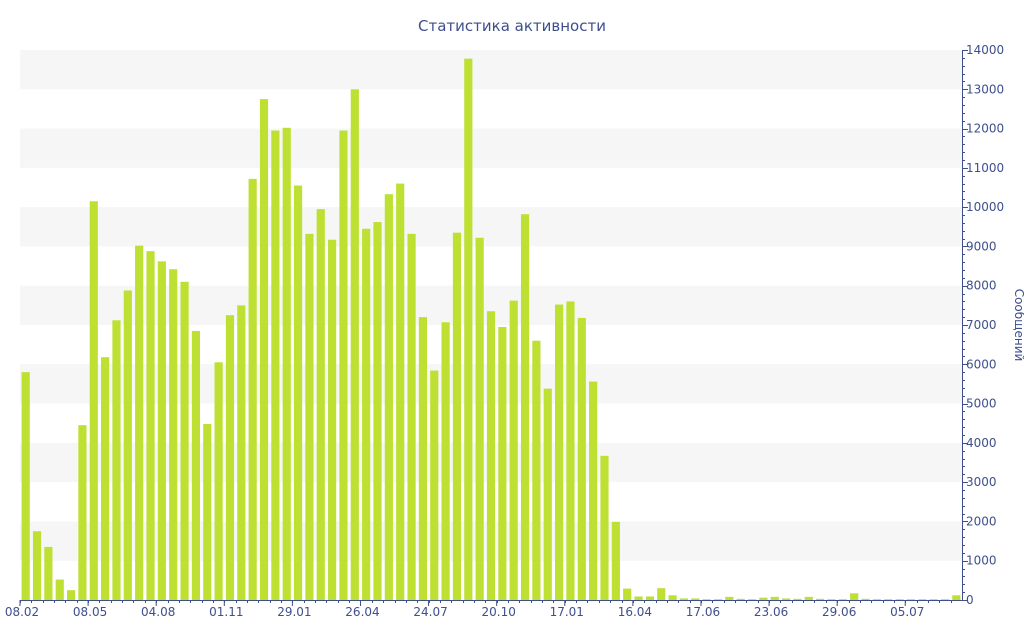 This screenshot has height=640, width=1024. What do you see at coordinates (567, 612) in the screenshot?
I see `x-tick-label: 17.01` at bounding box center [567, 612].